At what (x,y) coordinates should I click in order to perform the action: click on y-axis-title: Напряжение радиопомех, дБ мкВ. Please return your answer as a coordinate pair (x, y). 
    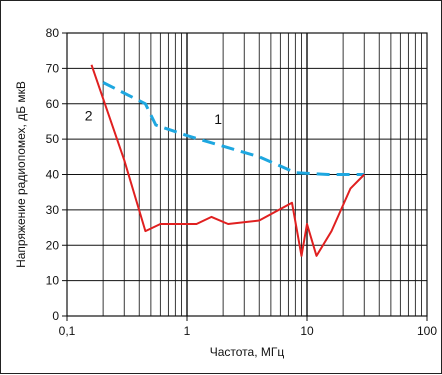
    Looking at the image, I should click on (21, 174).